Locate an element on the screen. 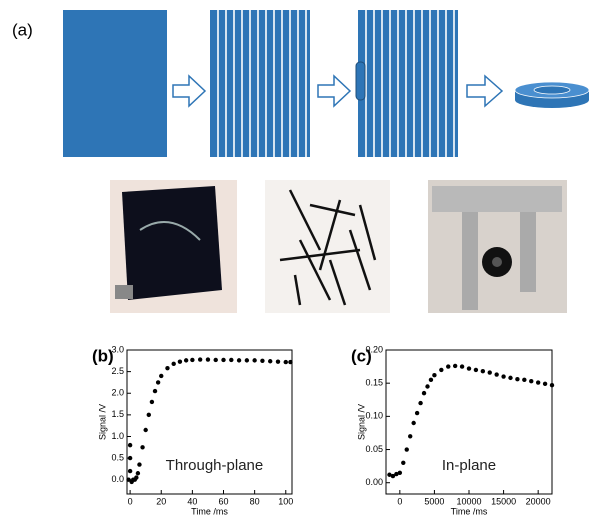 This screenshot has width=595, height=516. x-tick-label: 100 is located at coordinates (285, 501).